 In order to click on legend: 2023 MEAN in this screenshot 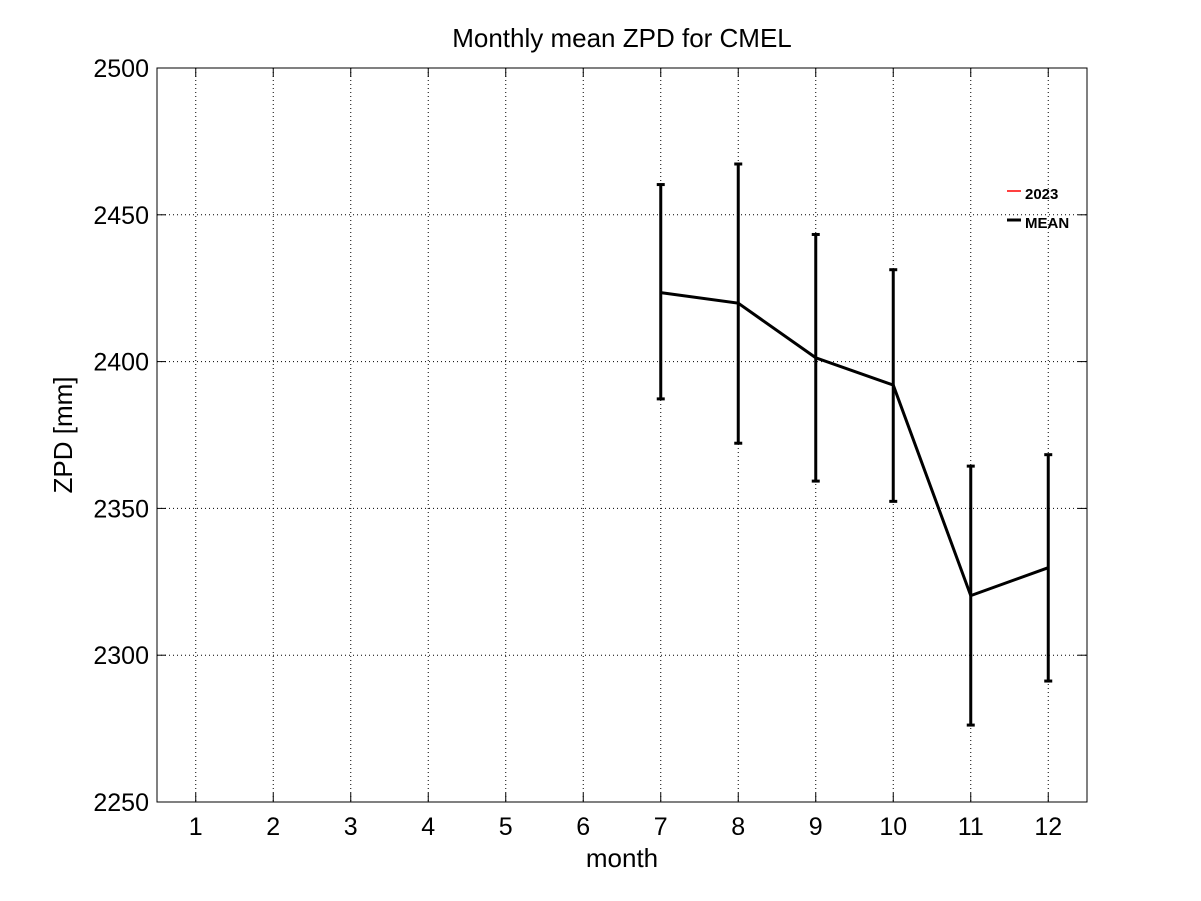, I will do `click(1038, 209)`.